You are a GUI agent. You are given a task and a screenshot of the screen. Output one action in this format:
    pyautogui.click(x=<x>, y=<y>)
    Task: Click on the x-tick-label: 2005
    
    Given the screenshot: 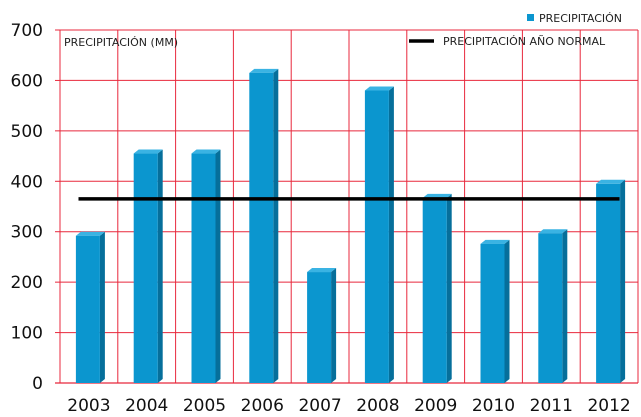 What is the action you would take?
    pyautogui.click(x=204, y=406)
    